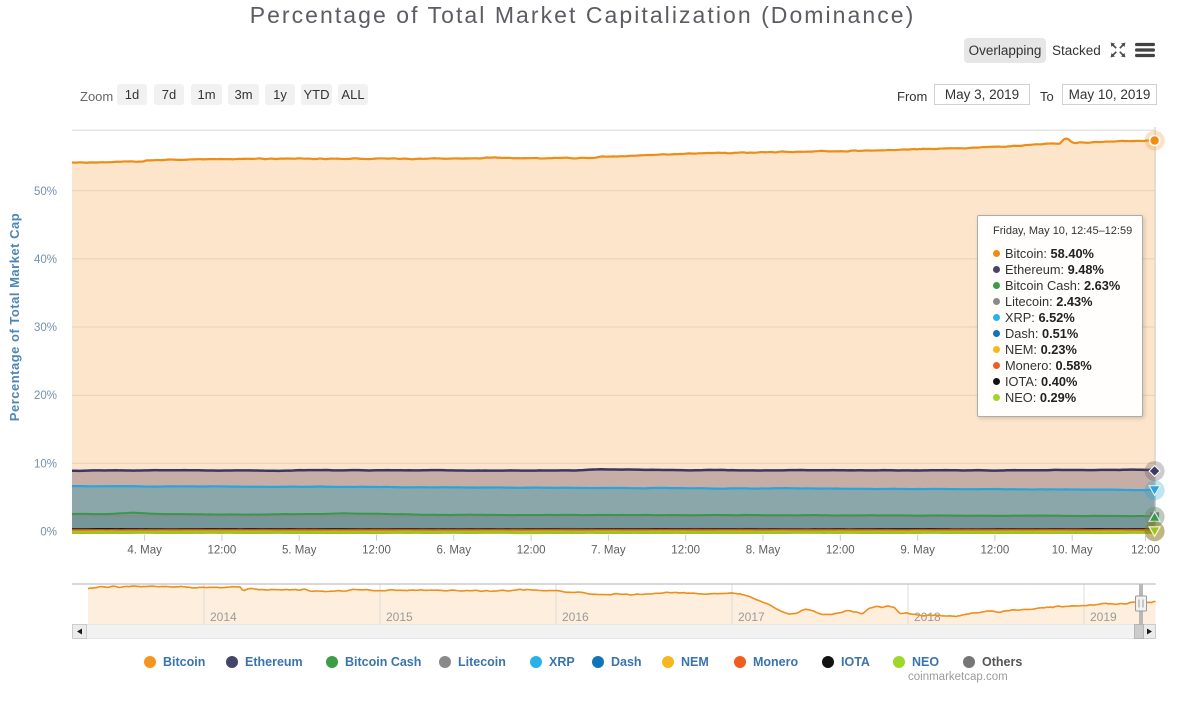 Image resolution: width=1187 pixels, height=704 pixels. Describe the element at coordinates (454, 551) in the screenshot. I see `svg-text: 6. May` at that location.